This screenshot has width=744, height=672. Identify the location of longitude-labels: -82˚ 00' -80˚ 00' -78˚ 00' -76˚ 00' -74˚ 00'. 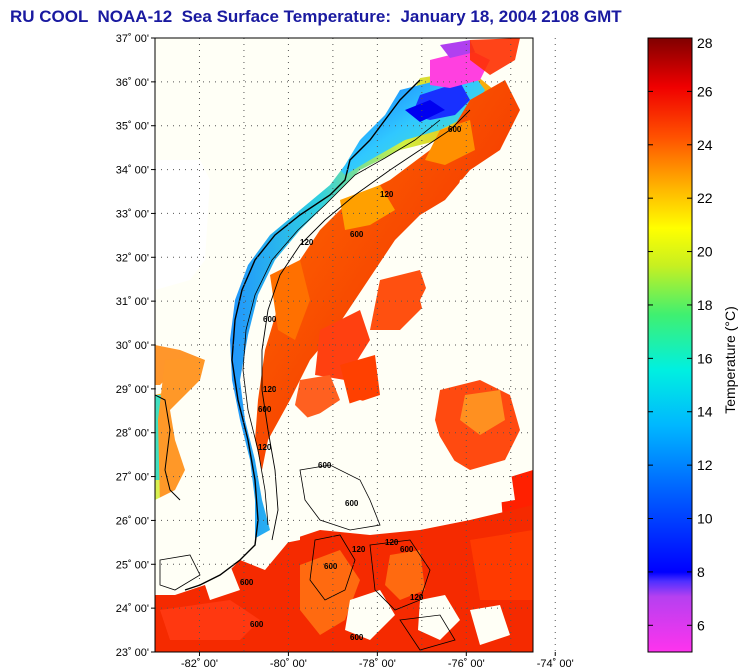
(377, 661).